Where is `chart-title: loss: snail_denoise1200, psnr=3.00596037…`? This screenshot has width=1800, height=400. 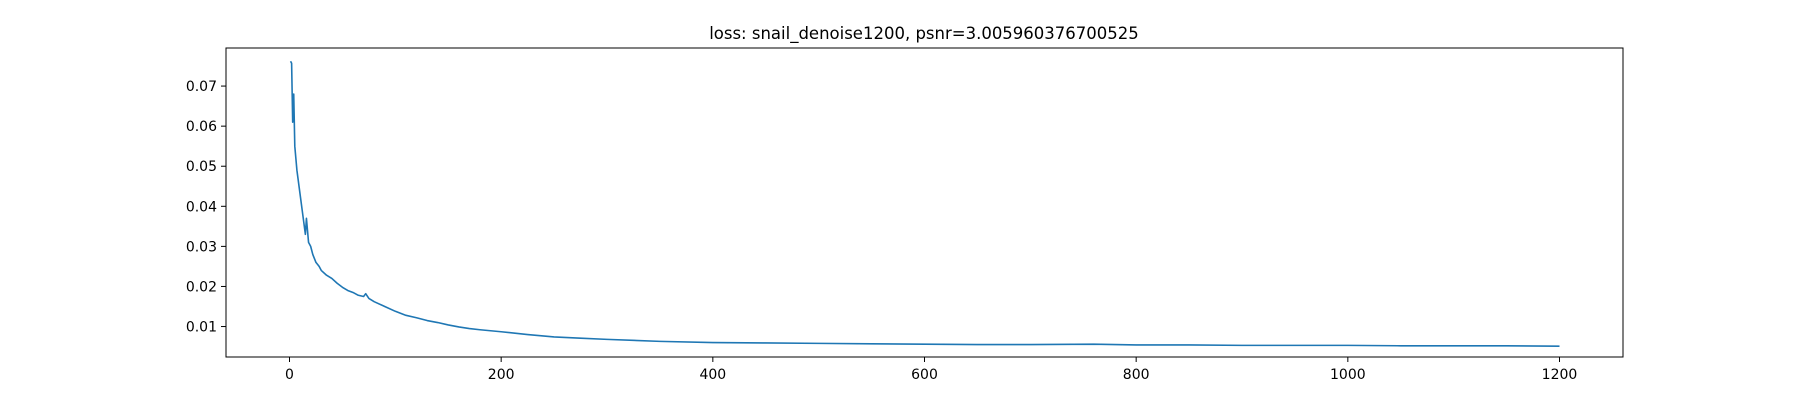
chart-title: loss: snail_denoise1200, psnr=3.00596037… is located at coordinates (924, 34).